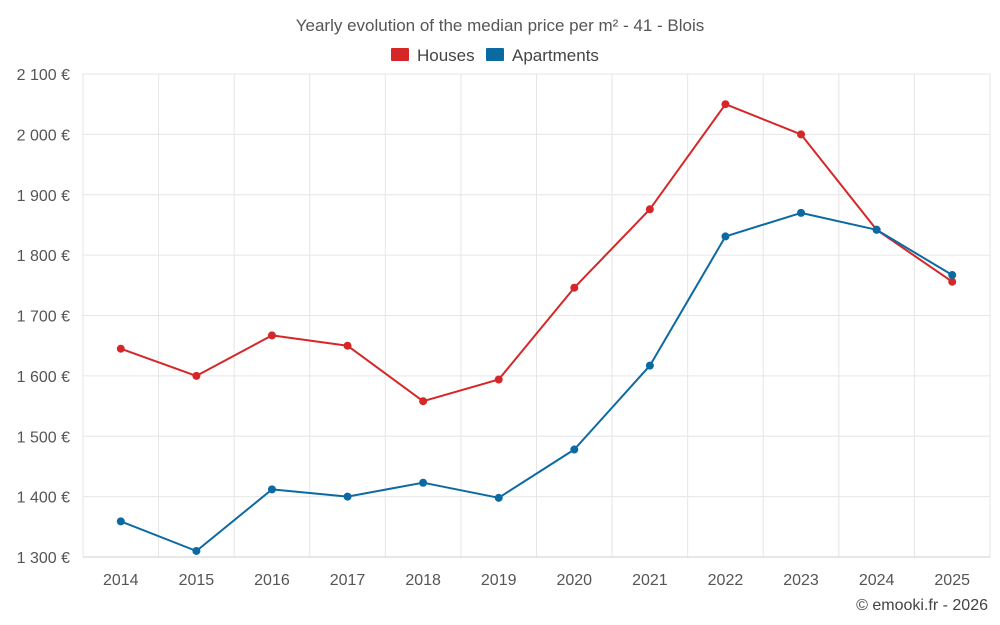  What do you see at coordinates (650, 580) in the screenshot?
I see `x-tick-label: 2021` at bounding box center [650, 580].